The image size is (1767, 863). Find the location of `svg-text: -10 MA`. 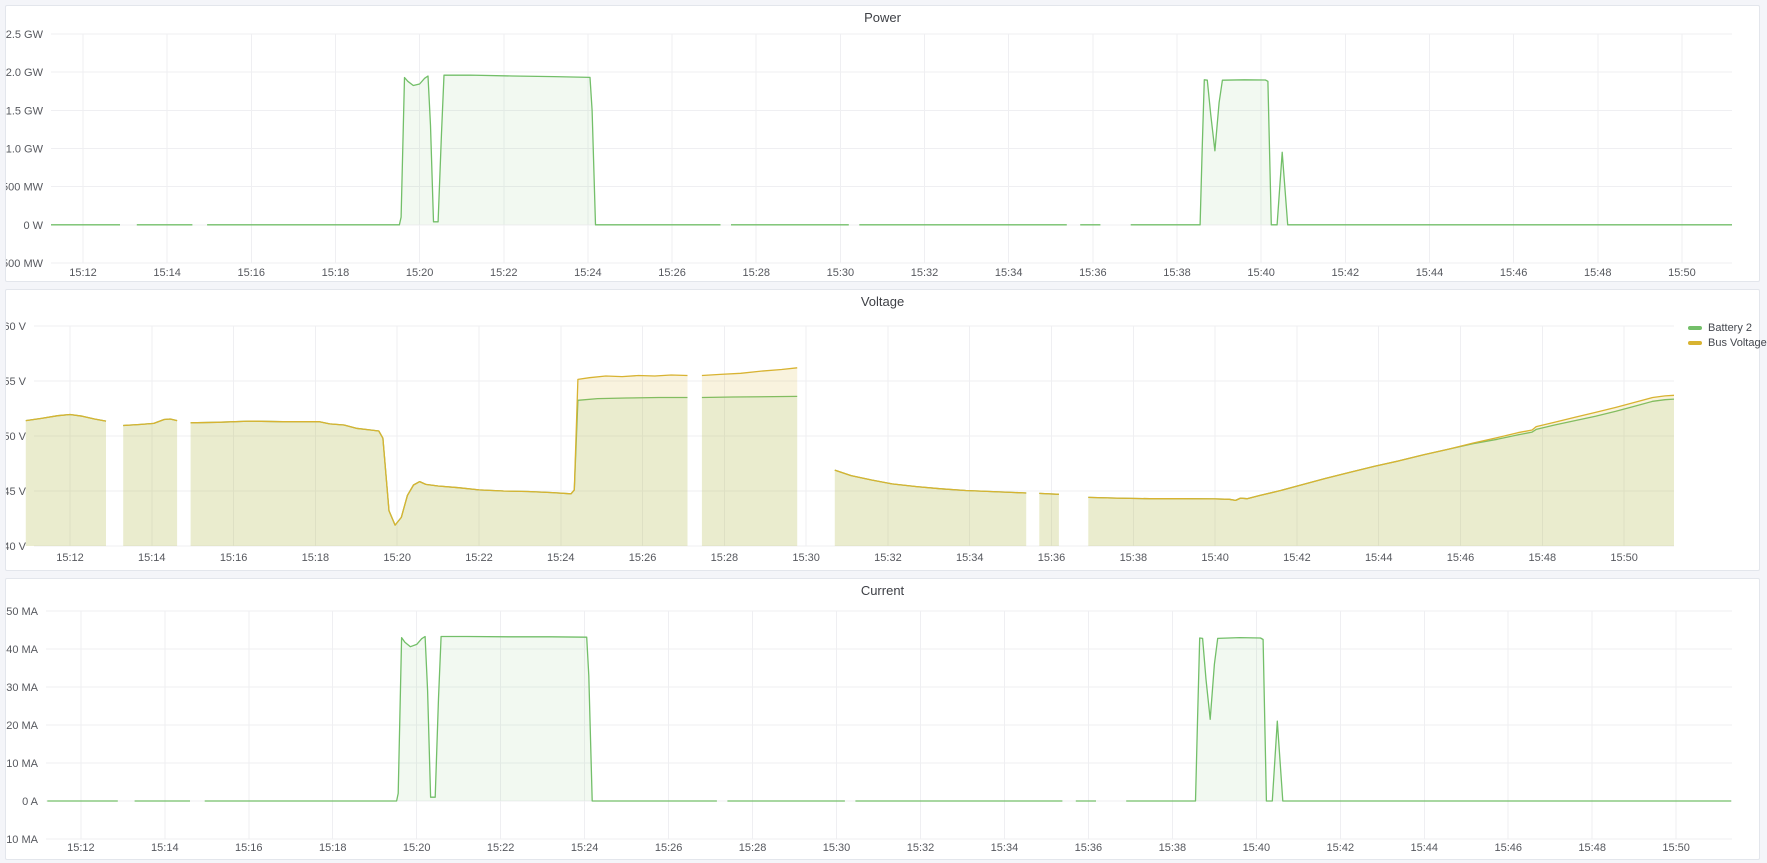

svg-text: -10 MA is located at coordinates (22, 840).